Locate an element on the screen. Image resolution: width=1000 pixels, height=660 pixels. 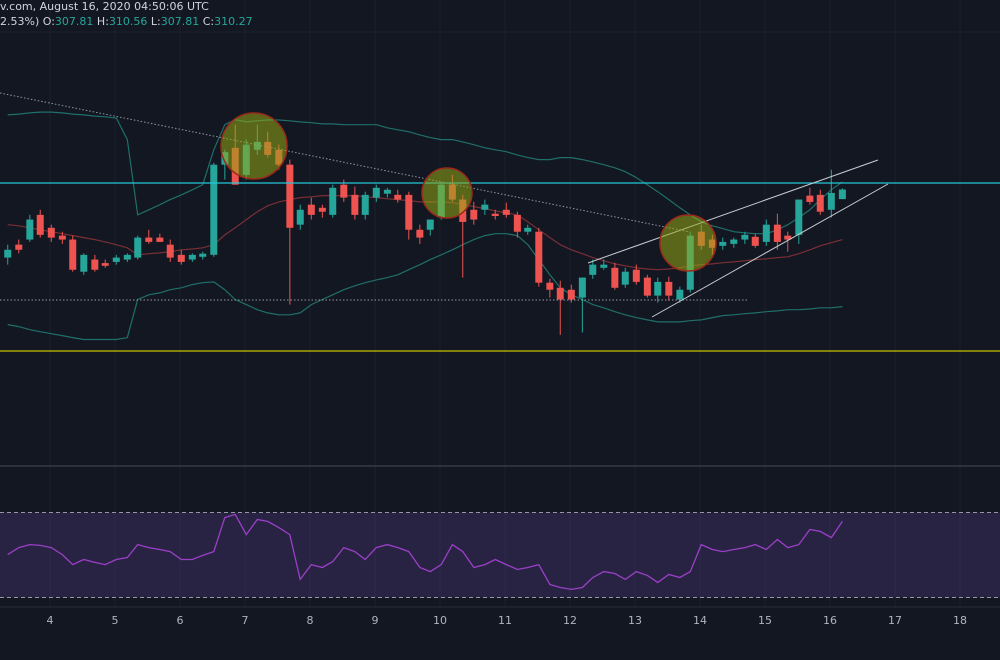
wedge-lower is located at coordinates (770, 250).